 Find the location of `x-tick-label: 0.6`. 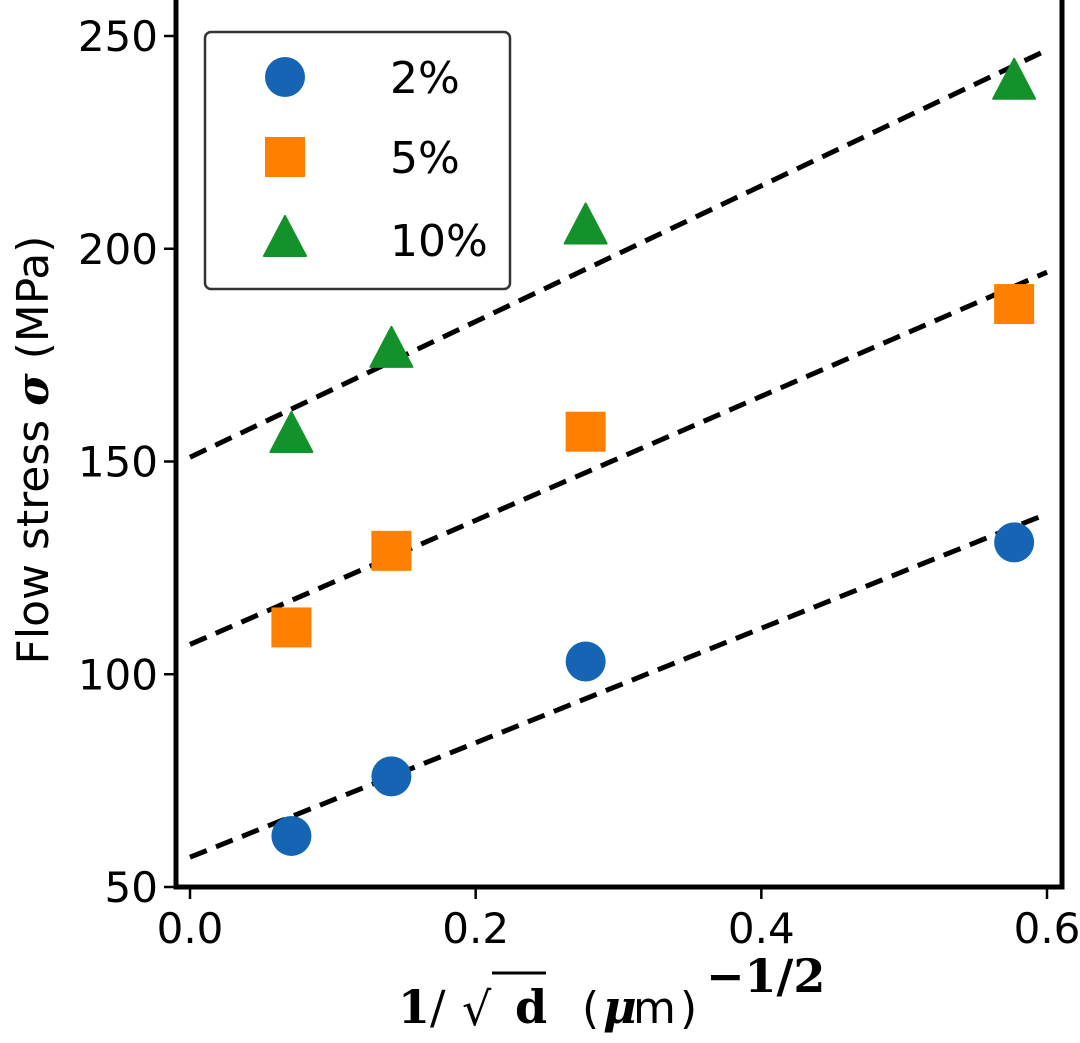

x-tick-label: 0.6 is located at coordinates (1047, 928).